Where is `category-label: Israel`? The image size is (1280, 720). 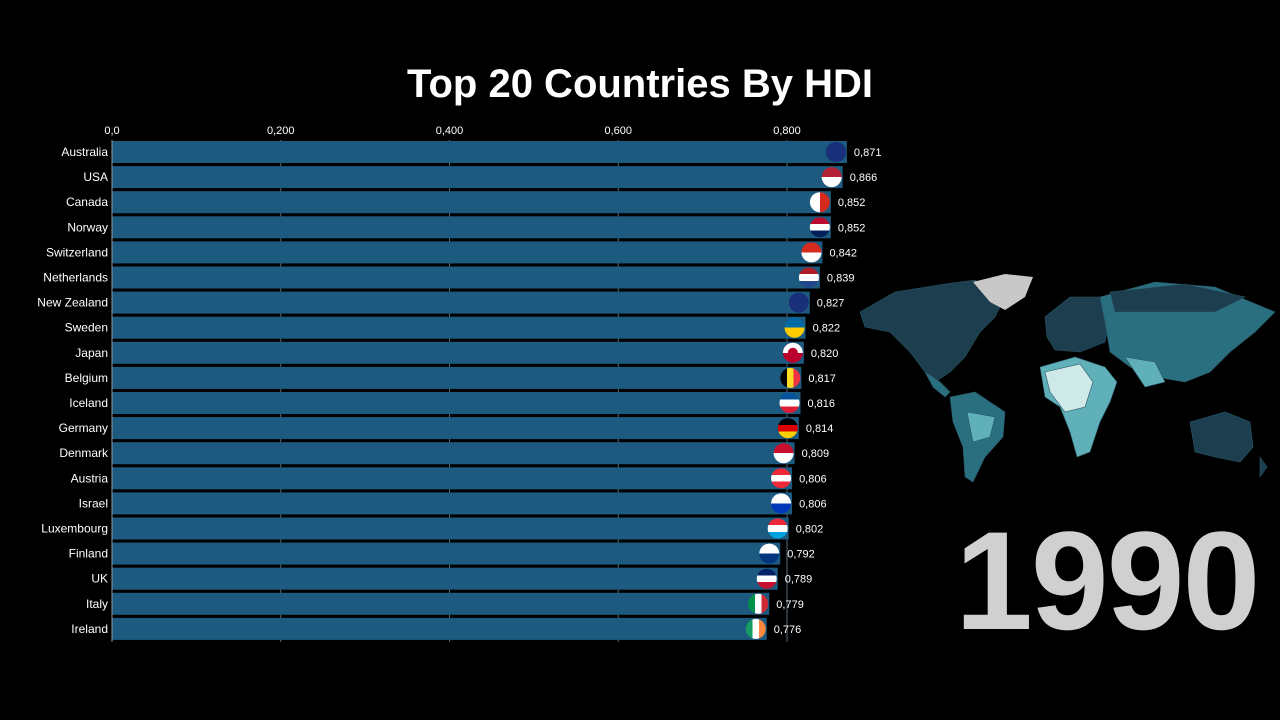
category-label: Israel is located at coordinates (93, 503).